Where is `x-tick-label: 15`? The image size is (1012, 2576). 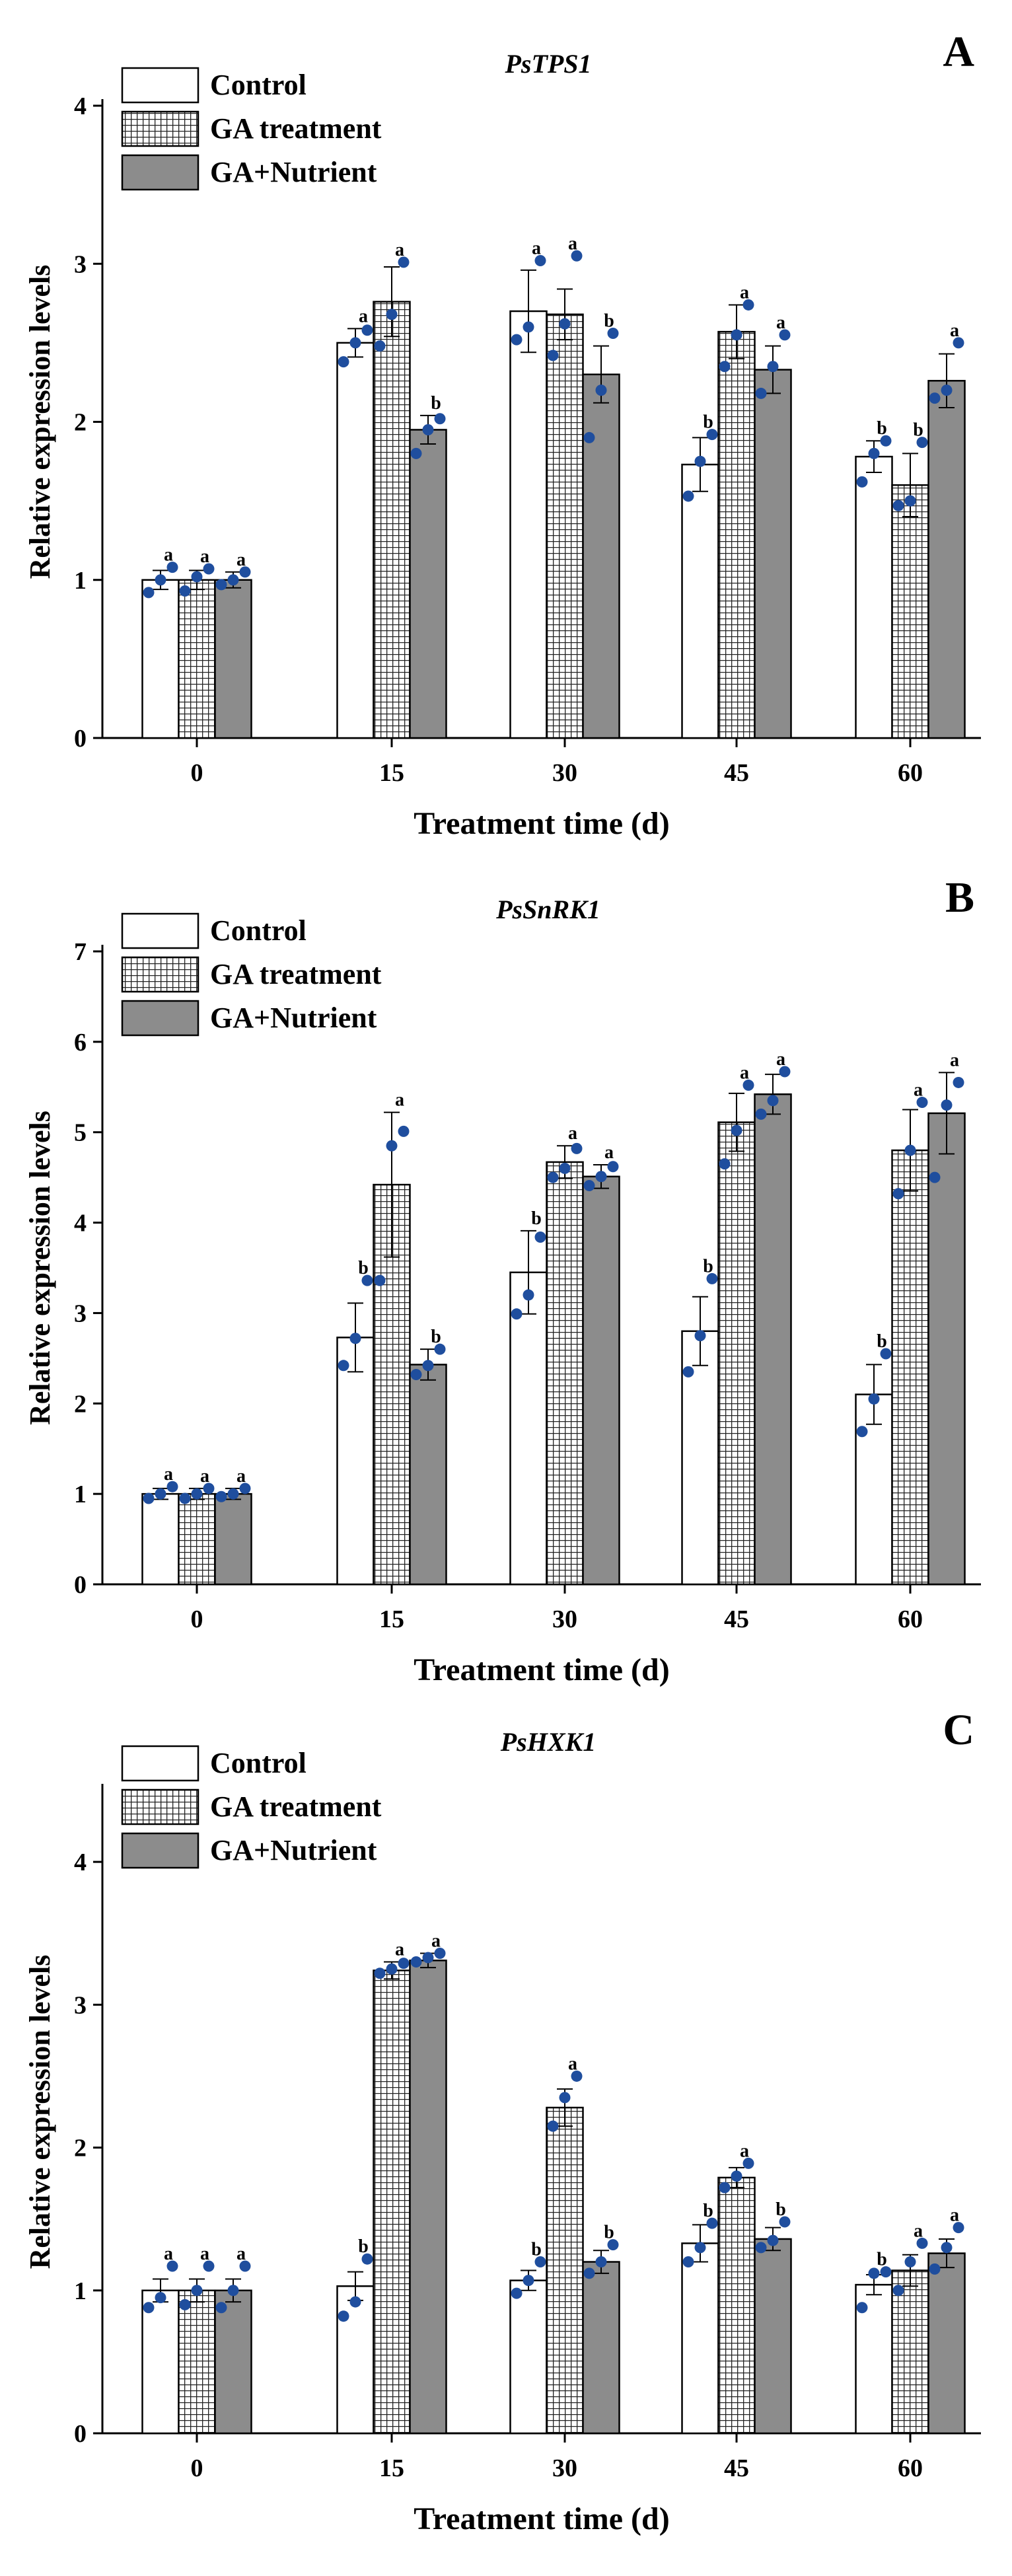
x-tick-label: 15 is located at coordinates (391, 2468).